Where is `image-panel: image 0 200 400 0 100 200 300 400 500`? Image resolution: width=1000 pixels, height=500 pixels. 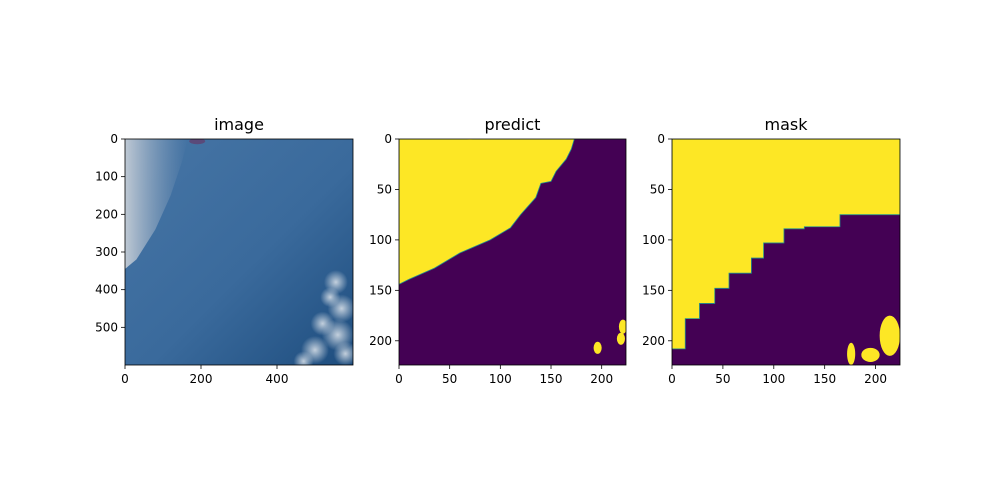 image-panel: image 0 200 400 0 100 200 300 400 500 is located at coordinates (224, 250).